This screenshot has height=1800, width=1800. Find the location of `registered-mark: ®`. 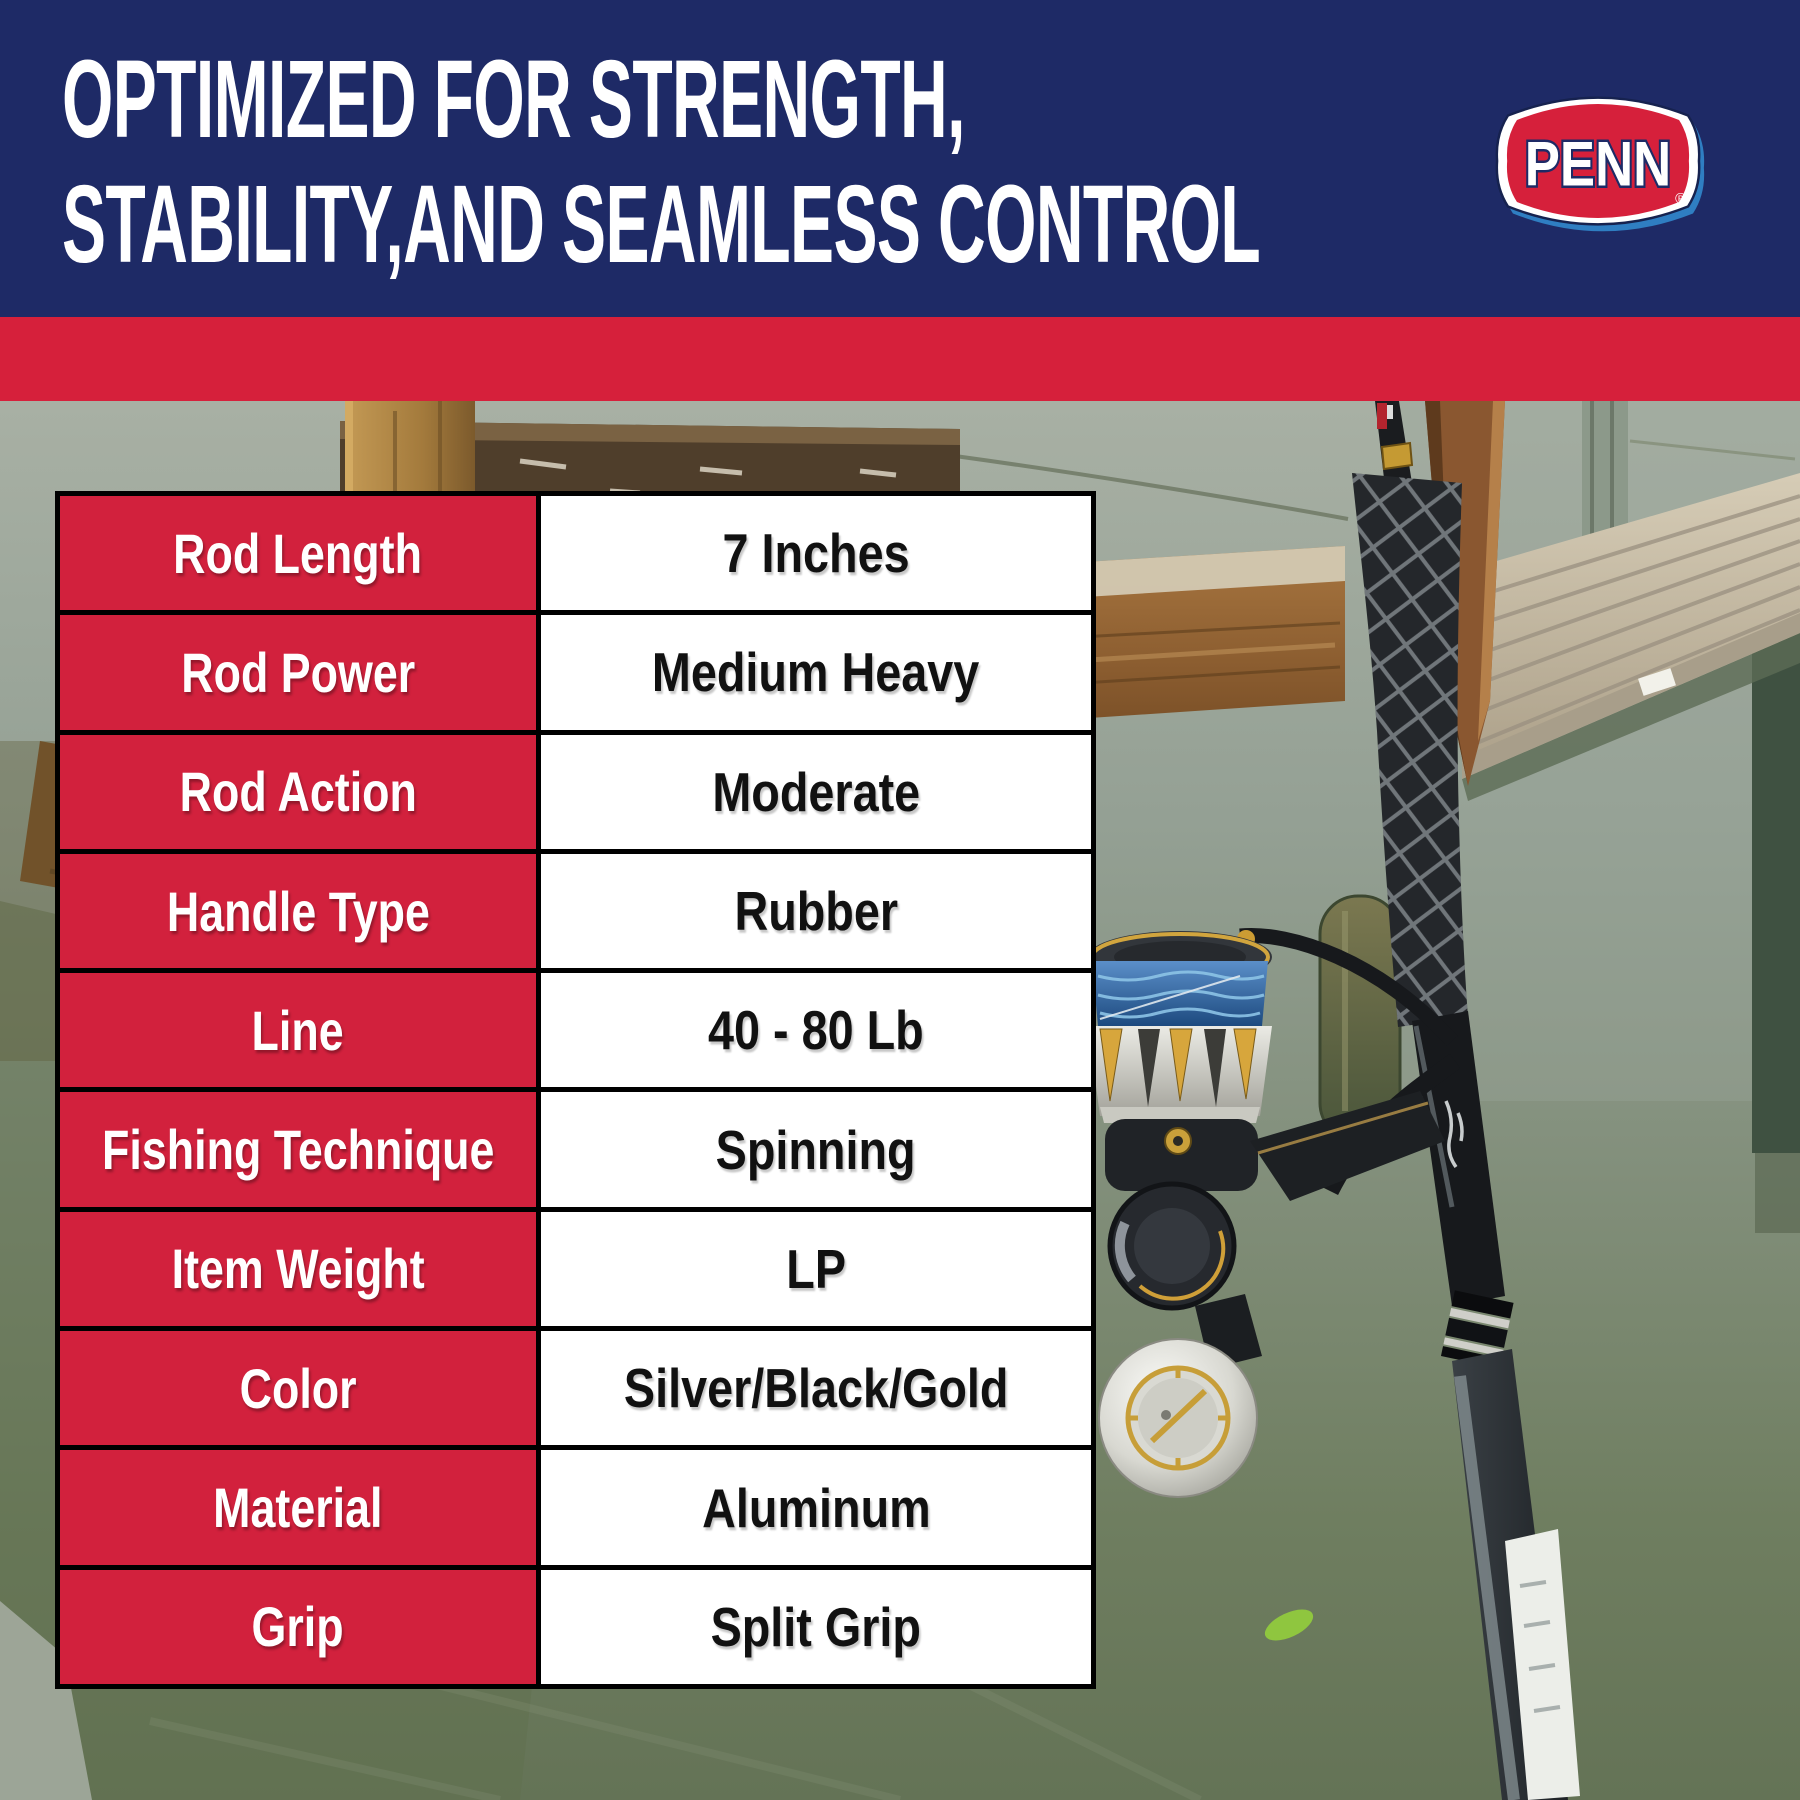

registered-mark: ® is located at coordinates (1680, 200).